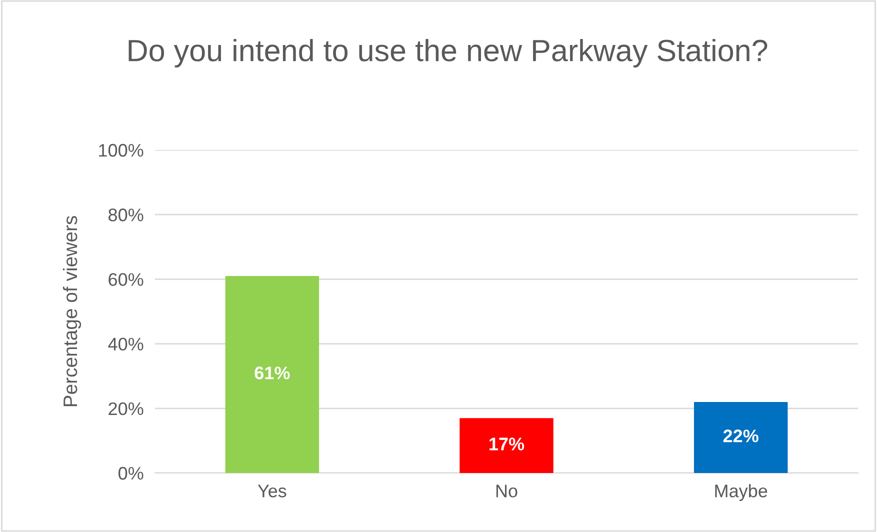 Image resolution: width=877 pixels, height=532 pixels. What do you see at coordinates (448, 53) in the screenshot?
I see `chart-title: Do you intend to use the new Parkway Station?` at bounding box center [448, 53].